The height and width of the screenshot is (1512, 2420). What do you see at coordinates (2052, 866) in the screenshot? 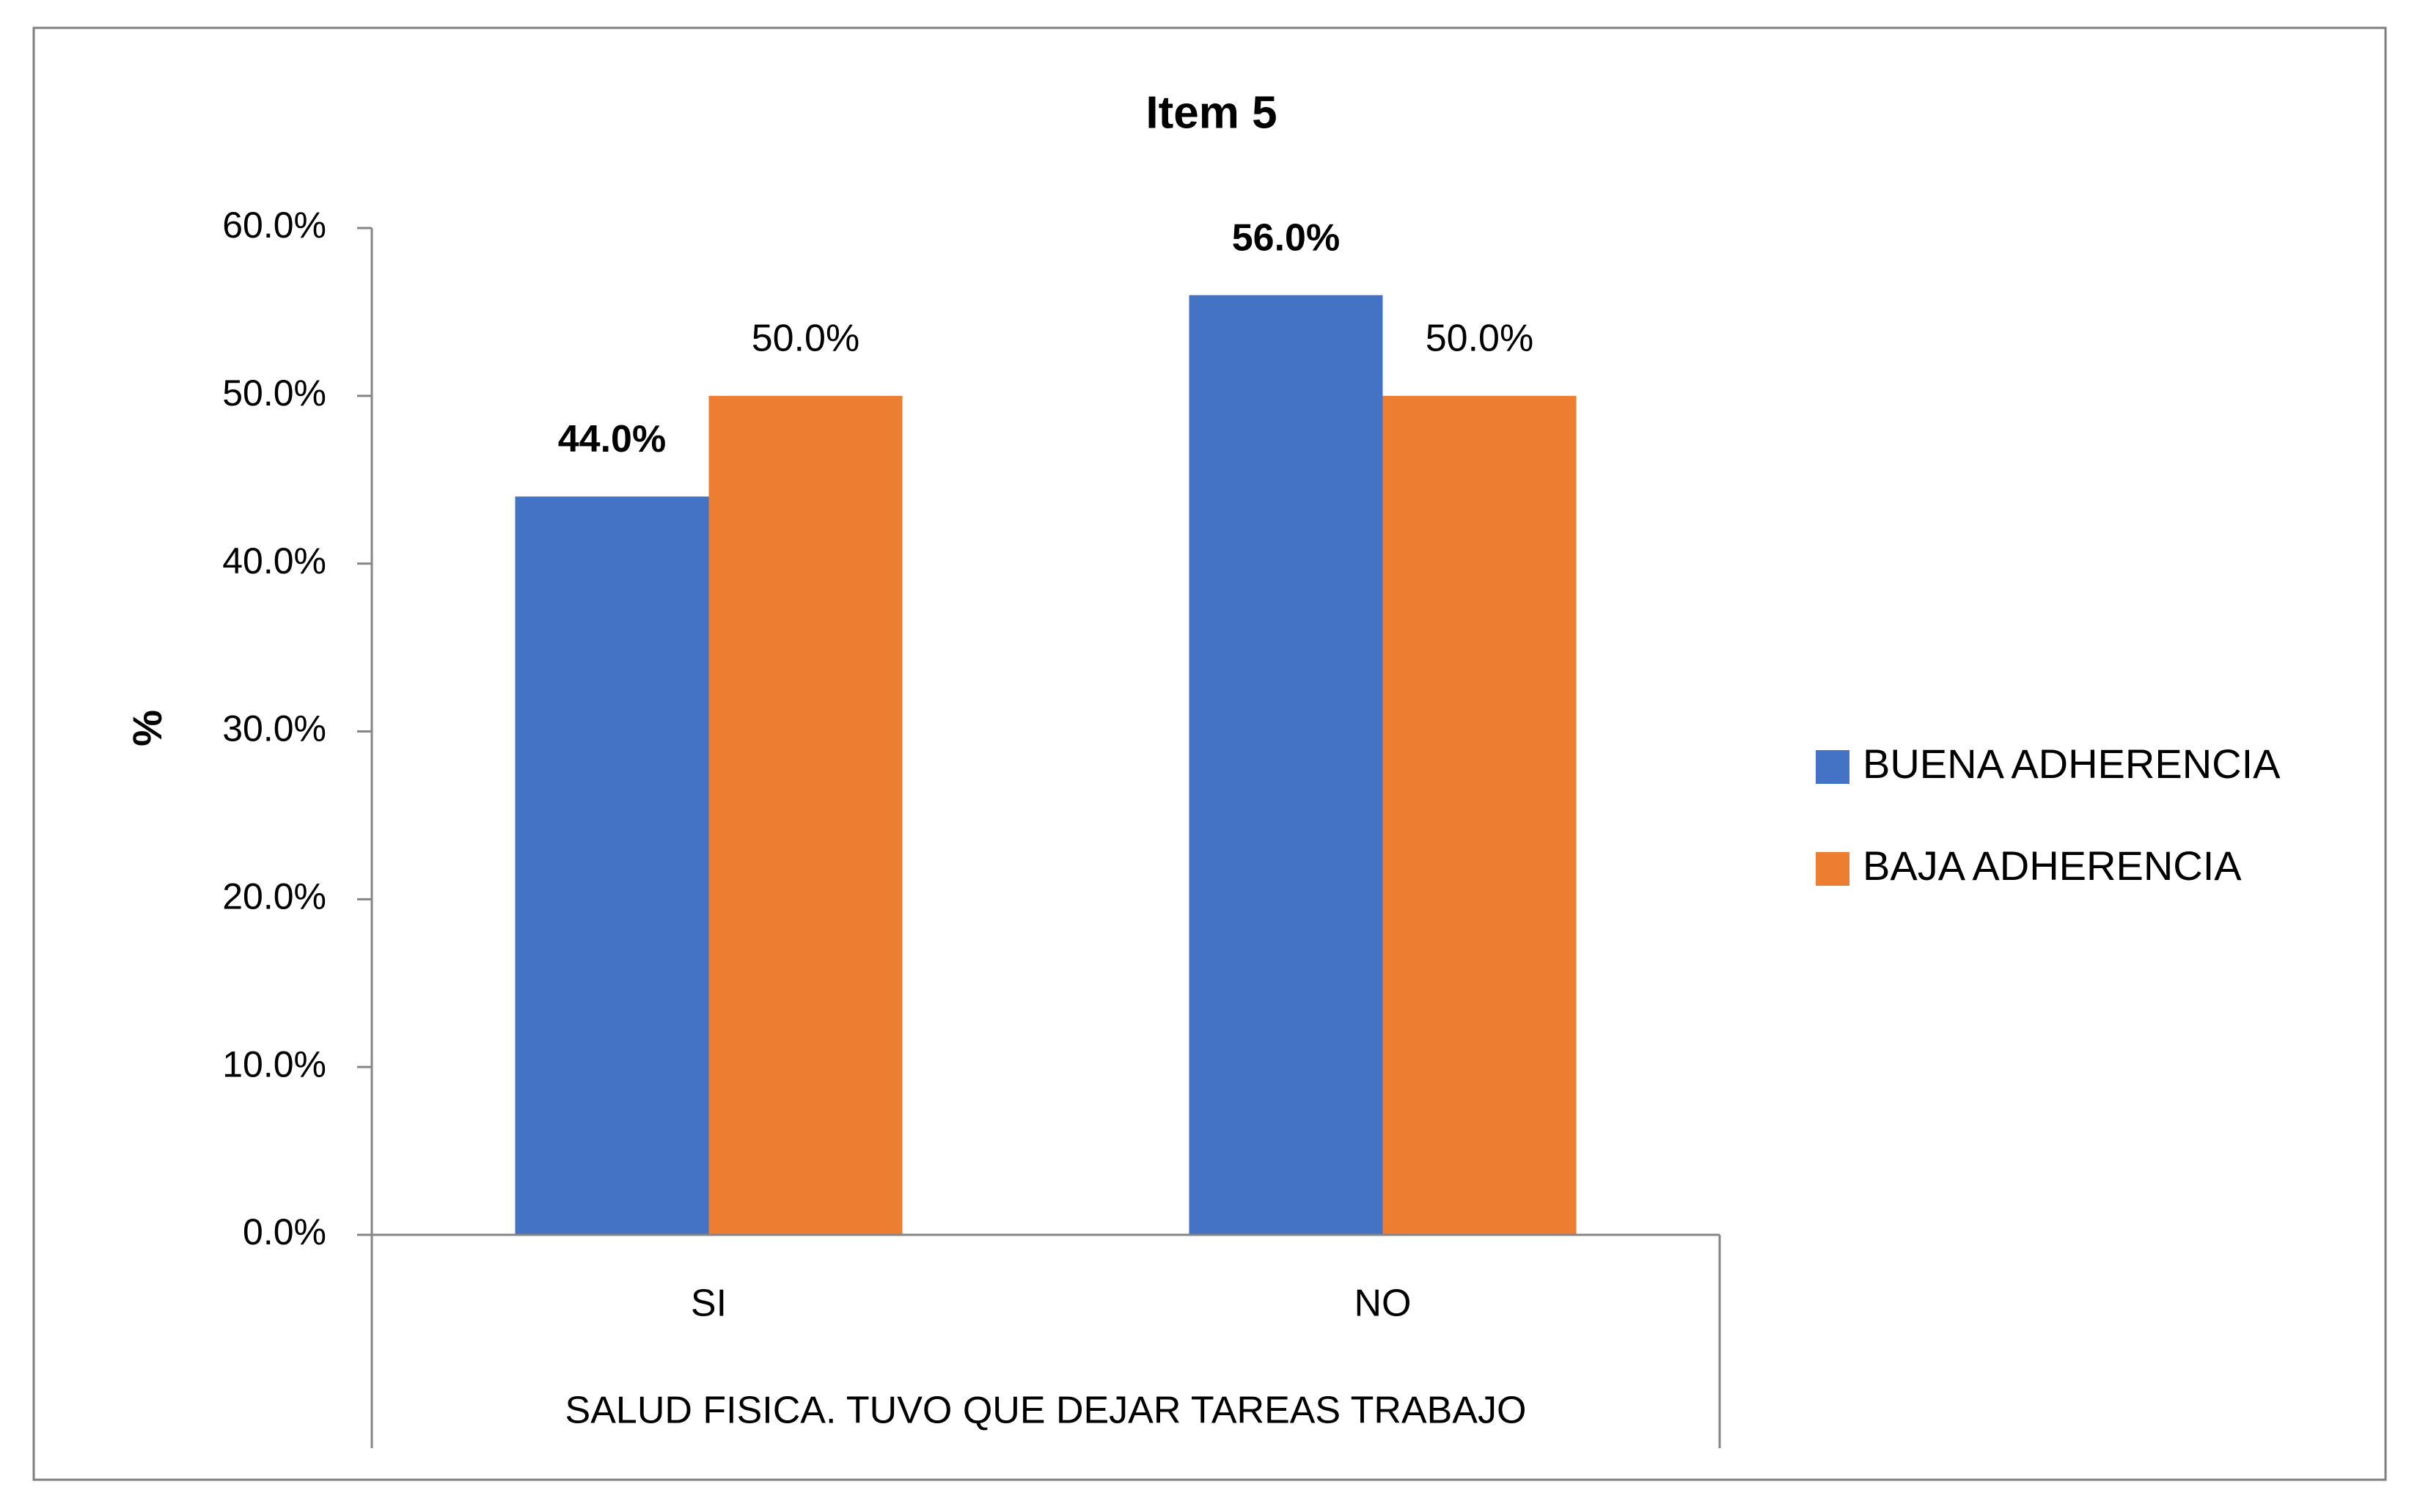
I see `legend-label: BAJA ADHERENCIA` at bounding box center [2052, 866].